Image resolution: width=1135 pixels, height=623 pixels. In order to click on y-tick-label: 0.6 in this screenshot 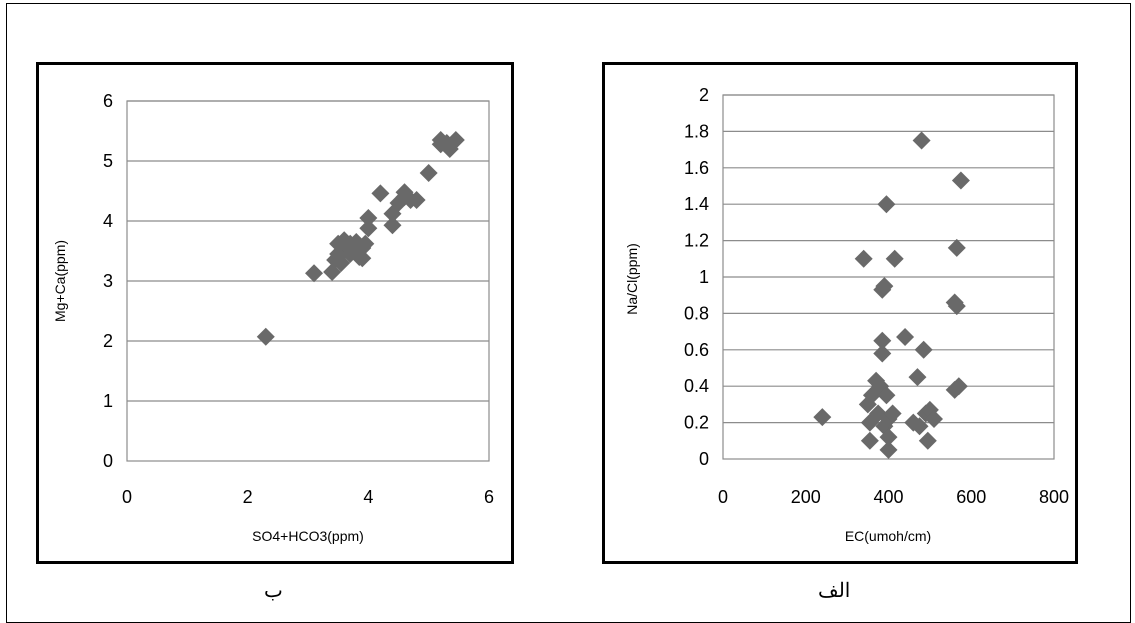, I will do `click(696, 350)`.